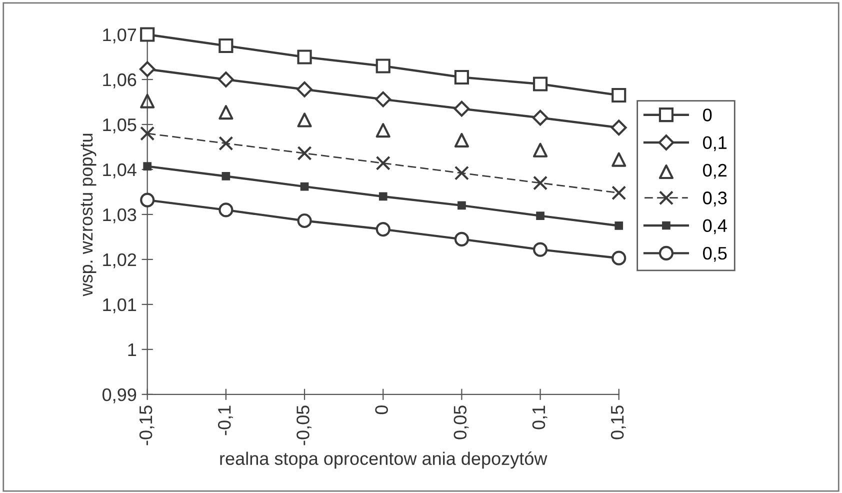 The image size is (842, 493). I want to click on y-tick-label: 1,02, so click(119, 260).